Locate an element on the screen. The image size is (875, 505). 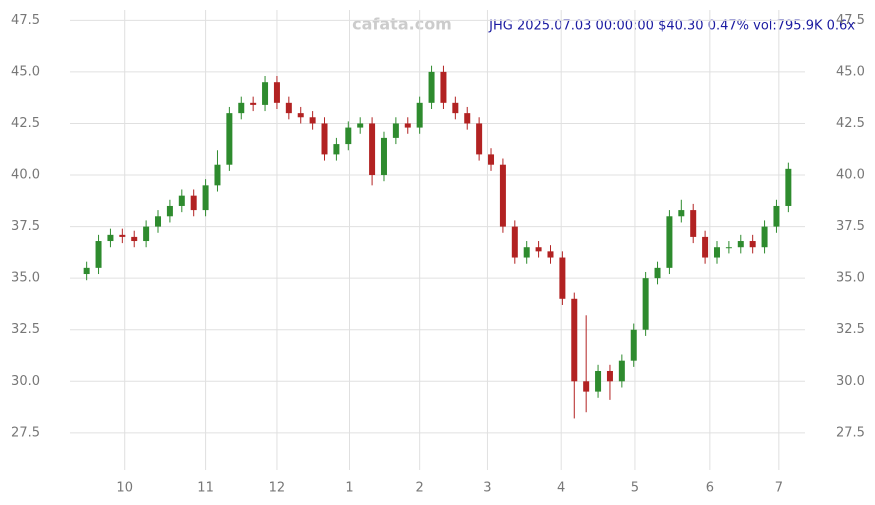
y-tick-label-right: 37.5 is located at coordinates (850, 226).